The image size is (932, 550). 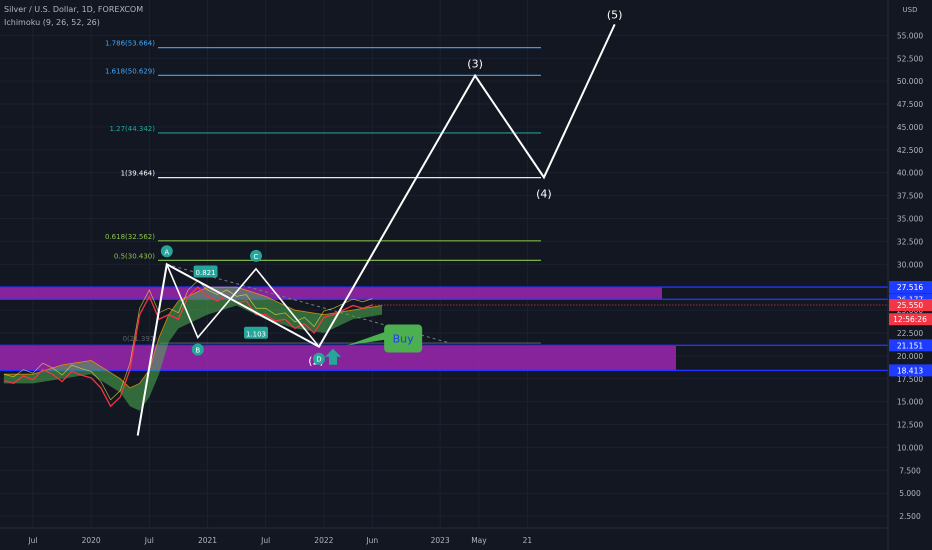 I want to click on fib-level-label: 1(39.464), so click(x=138, y=174).